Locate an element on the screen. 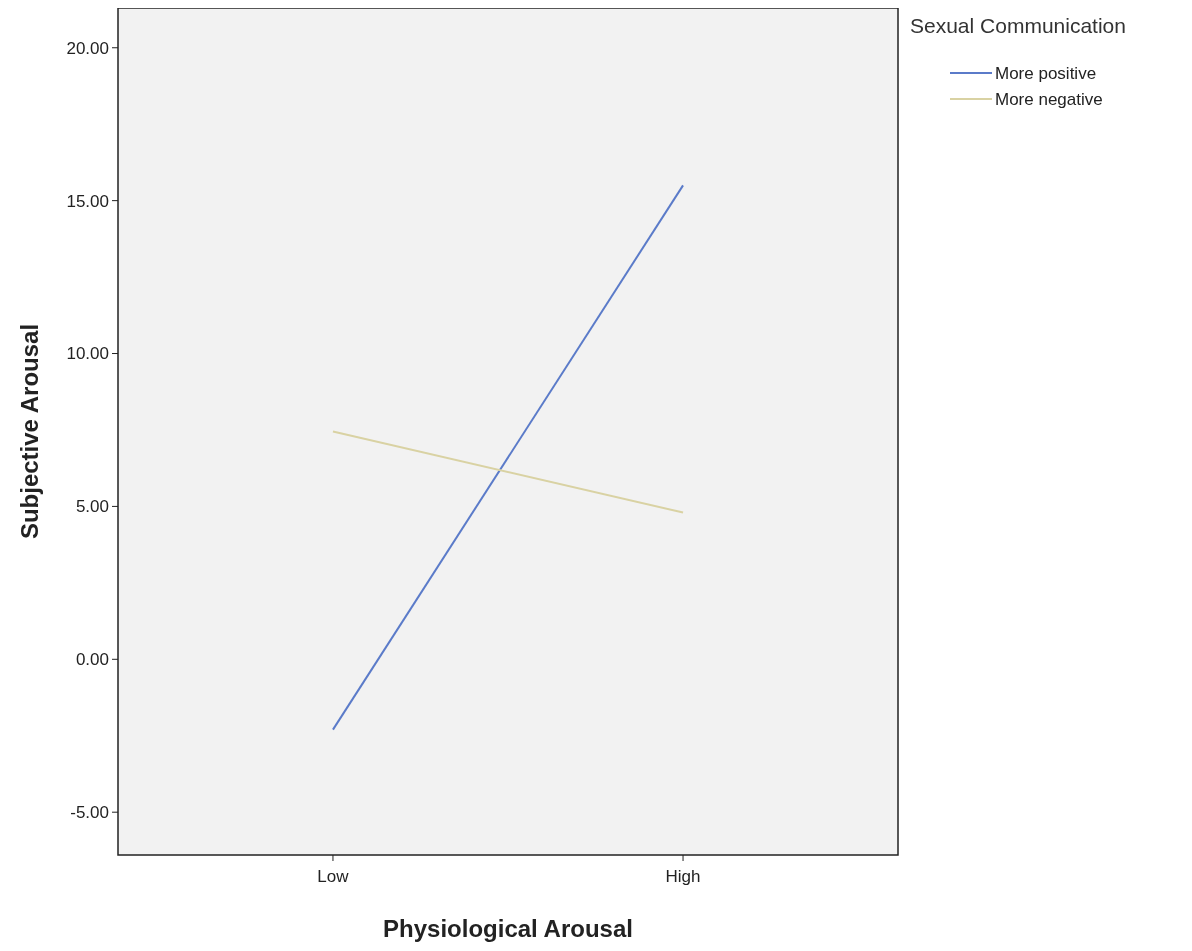  y-tick-label: 0.00 is located at coordinates (92, 660).